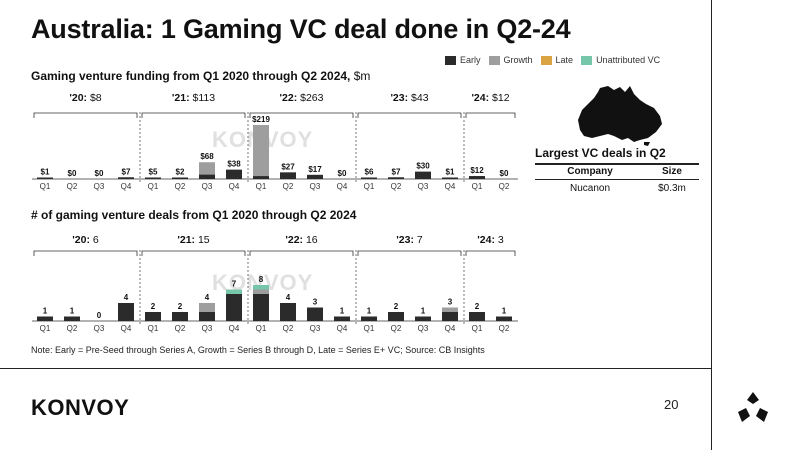  I want to click on year-total: 16, so click(312, 240).